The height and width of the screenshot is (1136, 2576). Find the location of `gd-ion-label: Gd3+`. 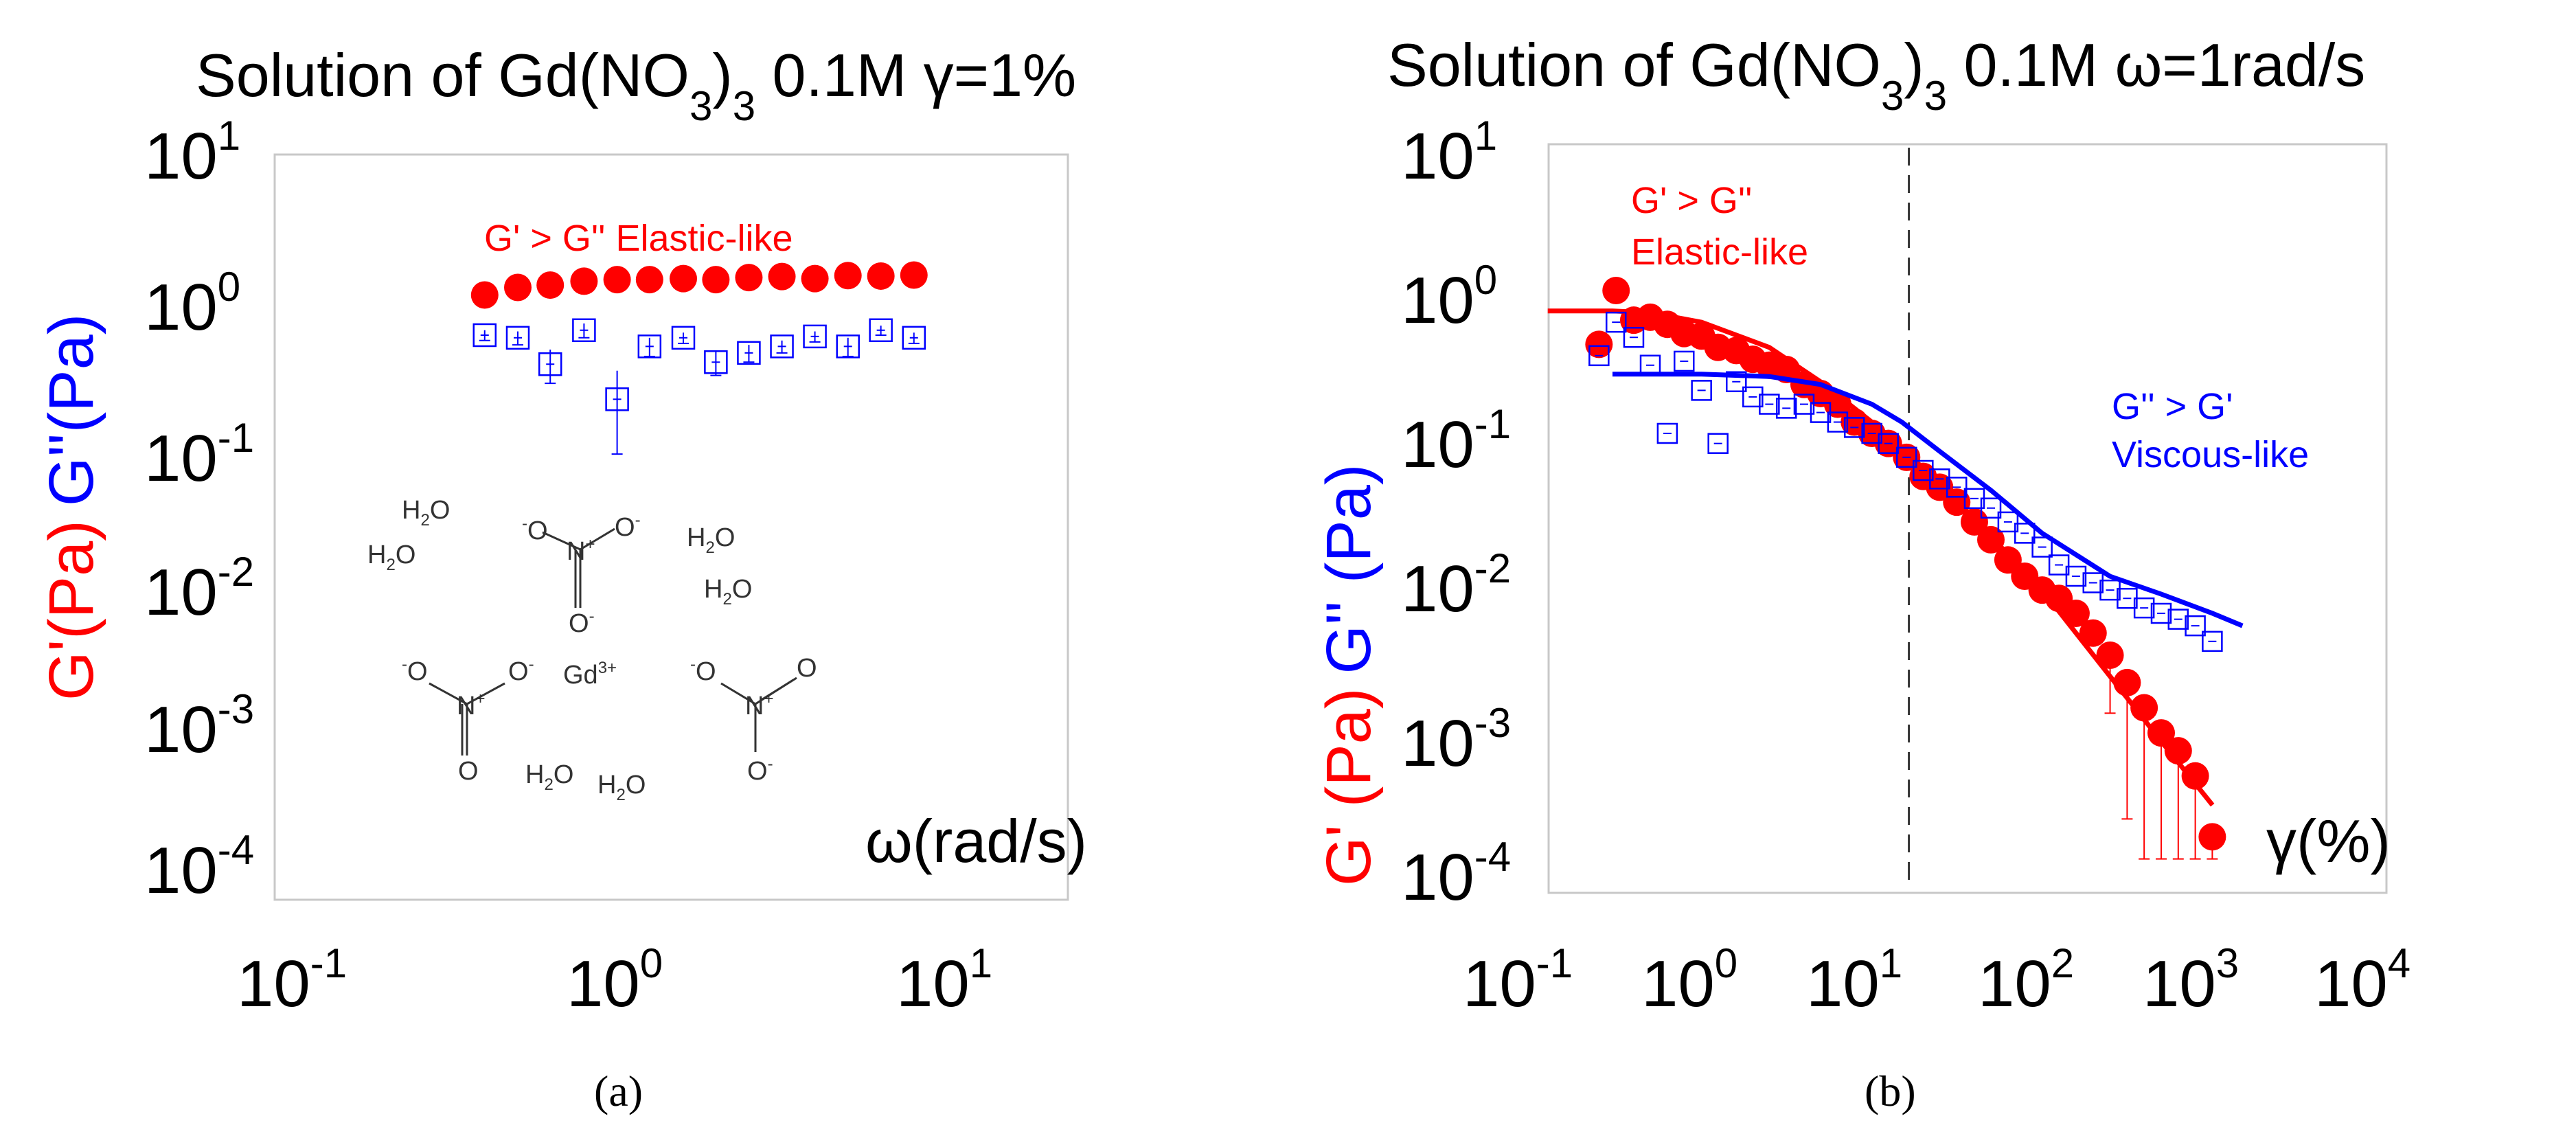

gd-ion-label: Gd3+ is located at coordinates (590, 674).